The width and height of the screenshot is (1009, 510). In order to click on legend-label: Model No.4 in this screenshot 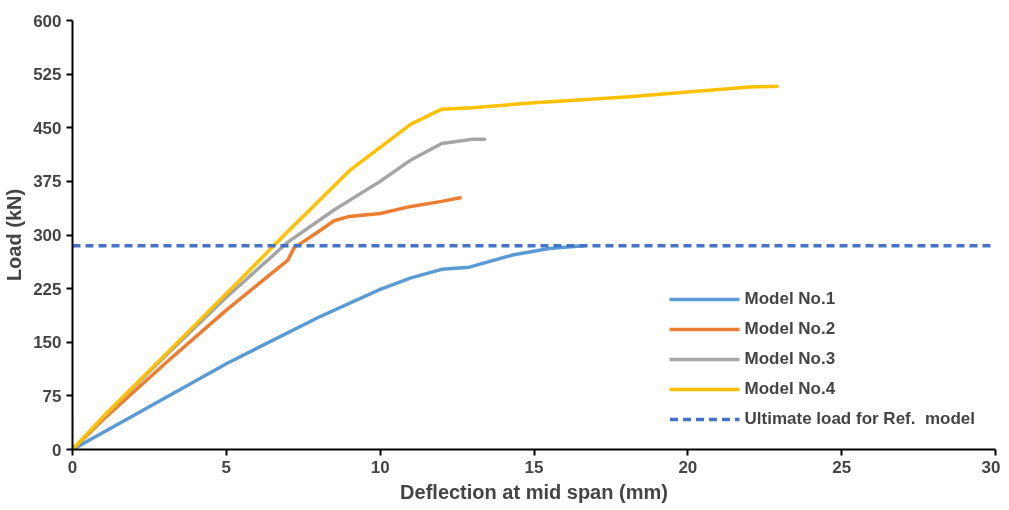, I will do `click(790, 389)`.